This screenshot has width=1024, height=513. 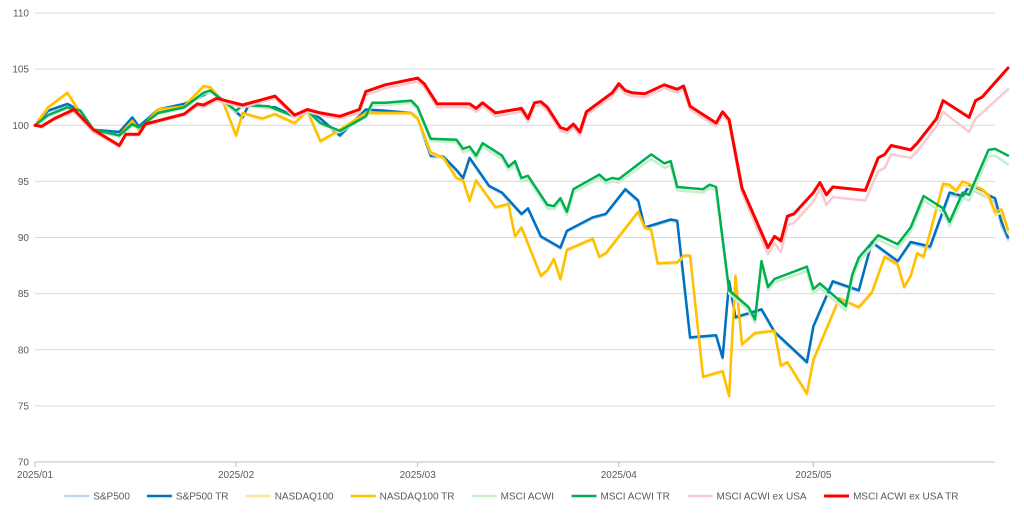 What do you see at coordinates (527, 497) in the screenshot?
I see `legend-label: MSCI ACWI` at bounding box center [527, 497].